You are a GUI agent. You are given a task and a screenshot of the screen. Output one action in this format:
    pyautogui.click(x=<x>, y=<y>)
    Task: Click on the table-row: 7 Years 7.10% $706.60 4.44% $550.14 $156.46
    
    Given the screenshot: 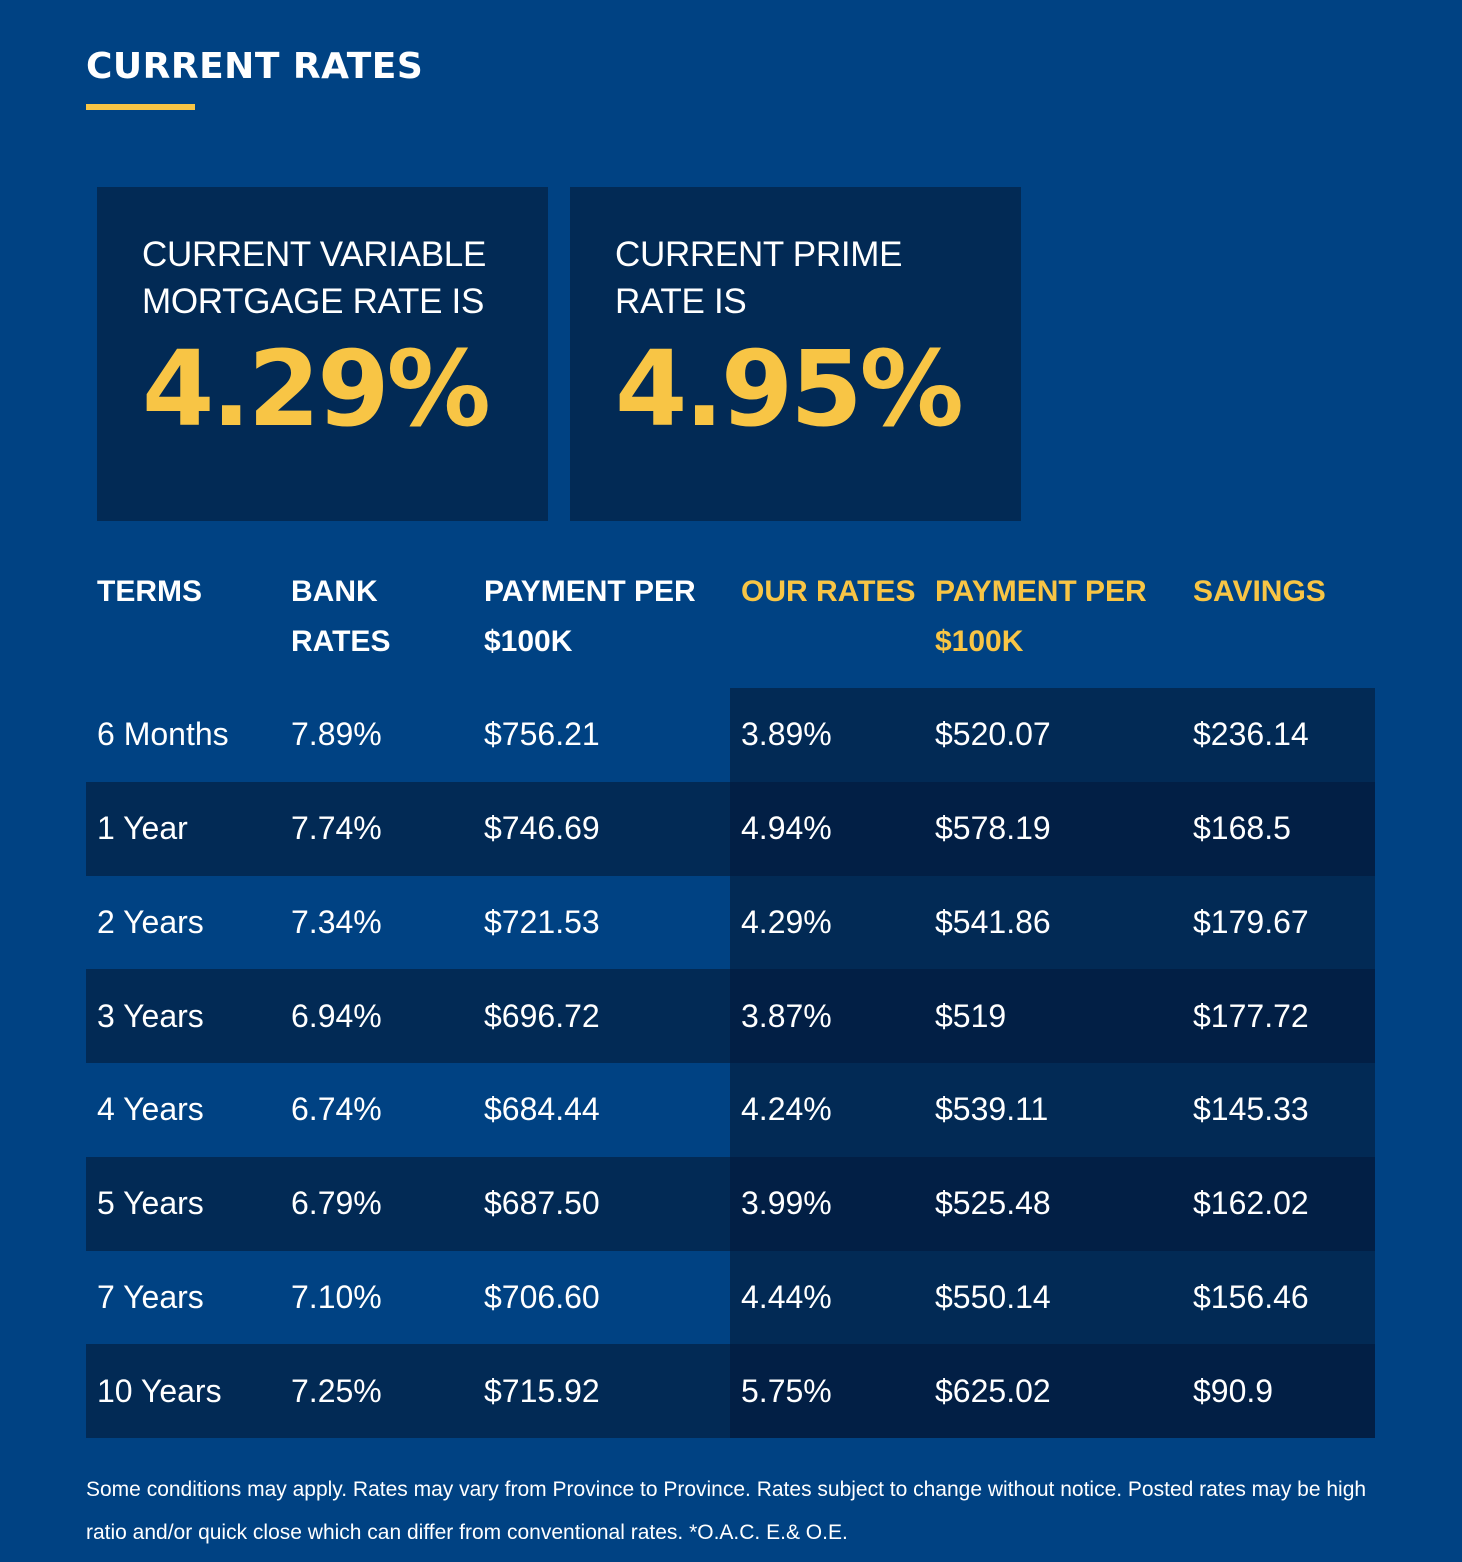 What is the action you would take?
    pyautogui.click(x=730, y=1297)
    